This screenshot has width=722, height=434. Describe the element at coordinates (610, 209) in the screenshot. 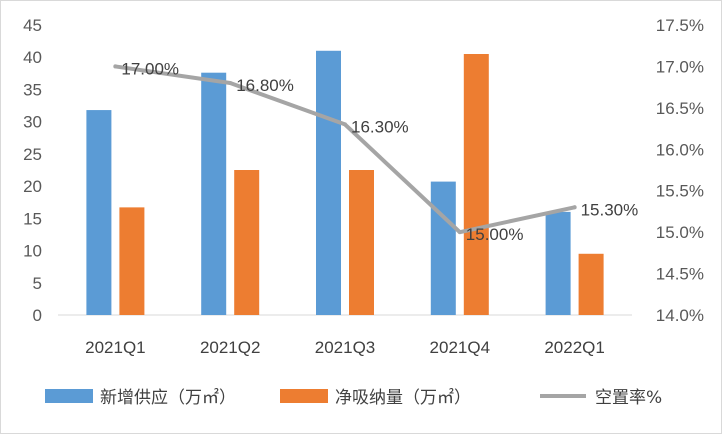

I see `vacancy-rate-label: 15.30%` at that location.